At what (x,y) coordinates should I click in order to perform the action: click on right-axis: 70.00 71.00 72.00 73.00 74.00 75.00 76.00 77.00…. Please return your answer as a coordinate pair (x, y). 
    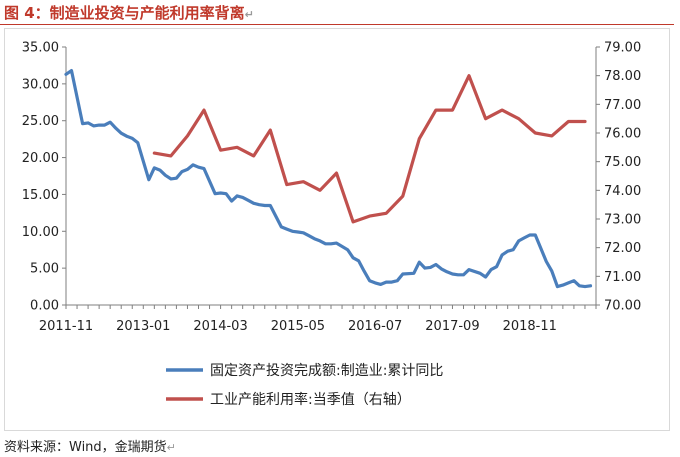
    Looking at the image, I should click on (618, 177).